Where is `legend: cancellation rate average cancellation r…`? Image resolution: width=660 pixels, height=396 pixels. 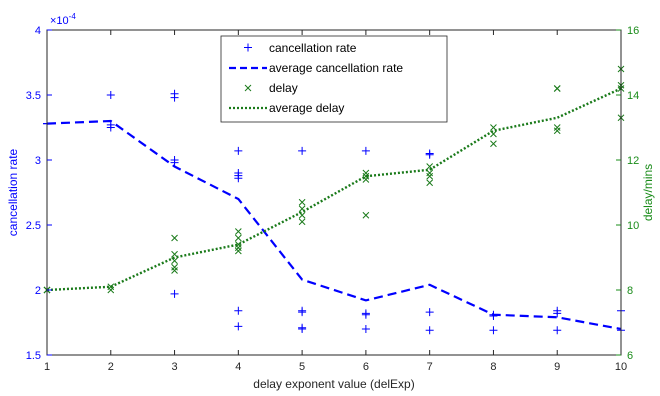 legend: cancellation rate average cancellation r… is located at coordinates (334, 79).